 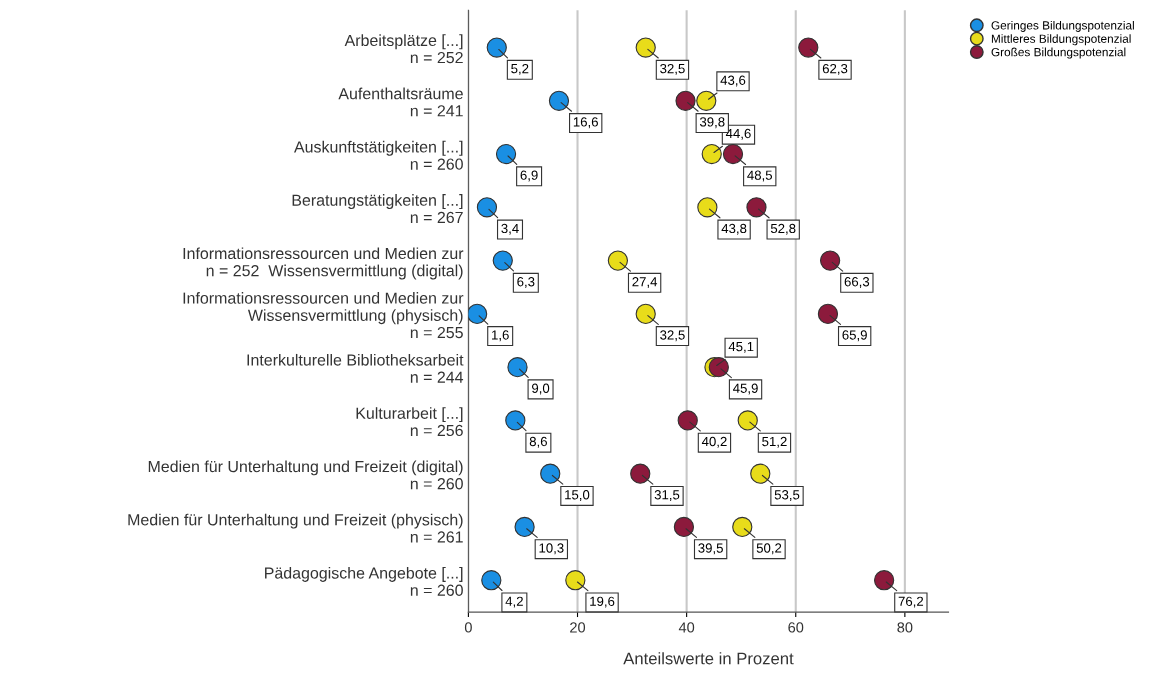 I want to click on data-label: 27,4, so click(x=645, y=282).